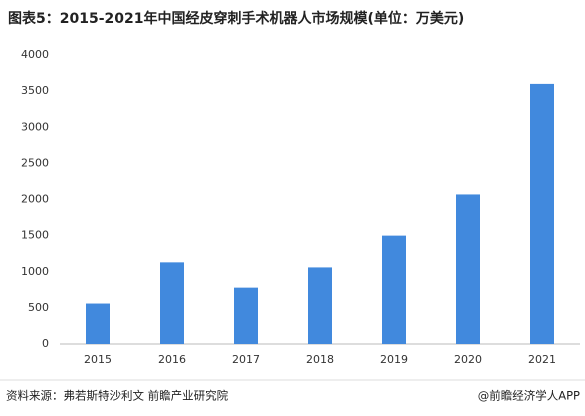 The width and height of the screenshot is (585, 416). Describe the element at coordinates (172, 359) in the screenshot. I see `x-tick-label: 2016` at that location.